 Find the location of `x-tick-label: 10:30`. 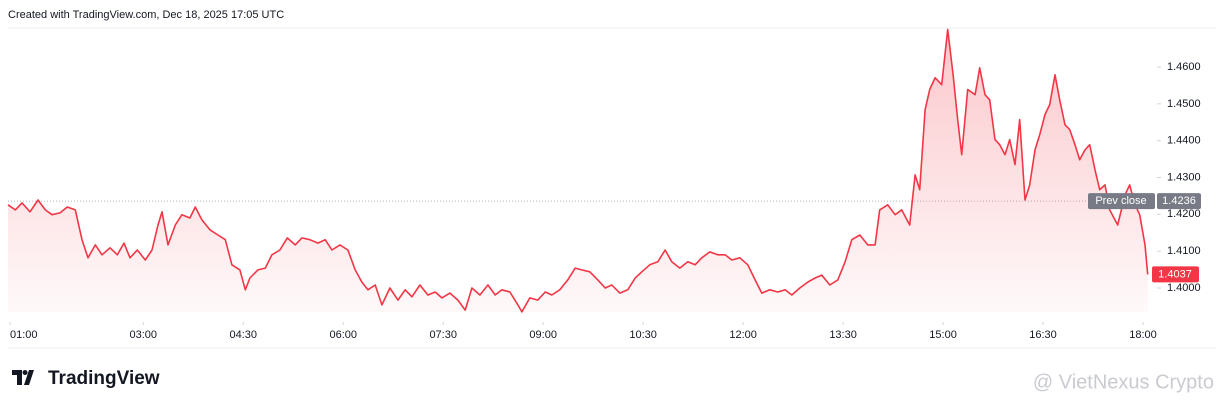

x-tick-label: 10:30 is located at coordinates (643, 335).